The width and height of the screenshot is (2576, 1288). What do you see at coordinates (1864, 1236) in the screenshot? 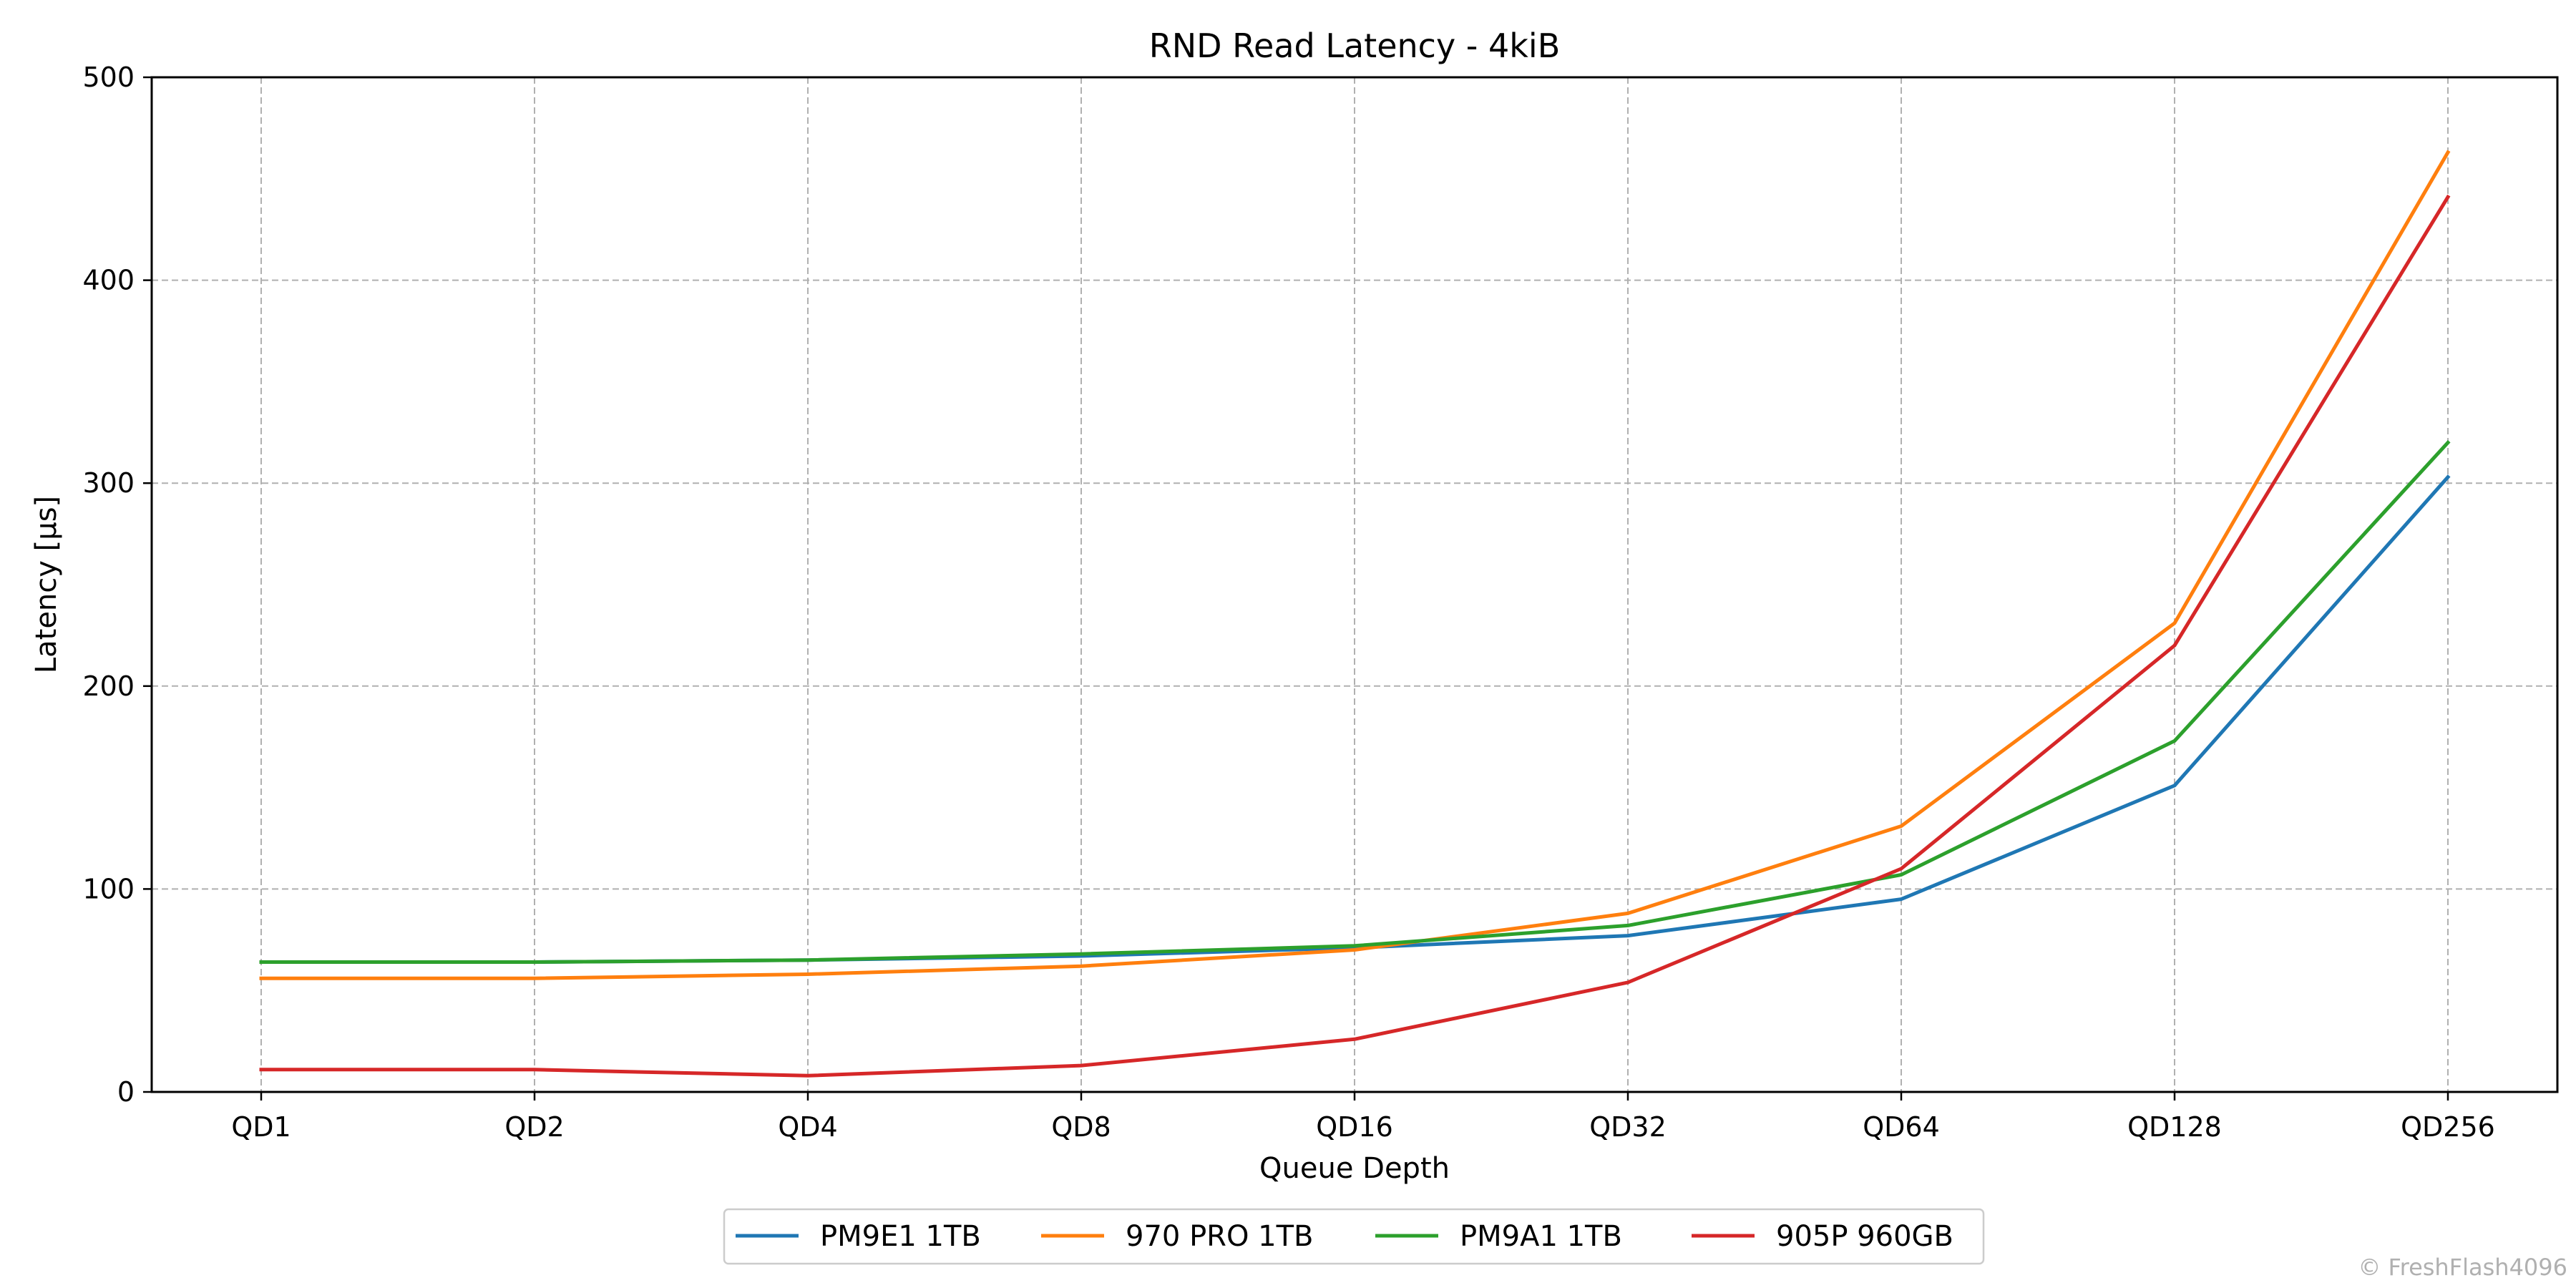
I see `legend-label: 905P 960GB` at bounding box center [1864, 1236].